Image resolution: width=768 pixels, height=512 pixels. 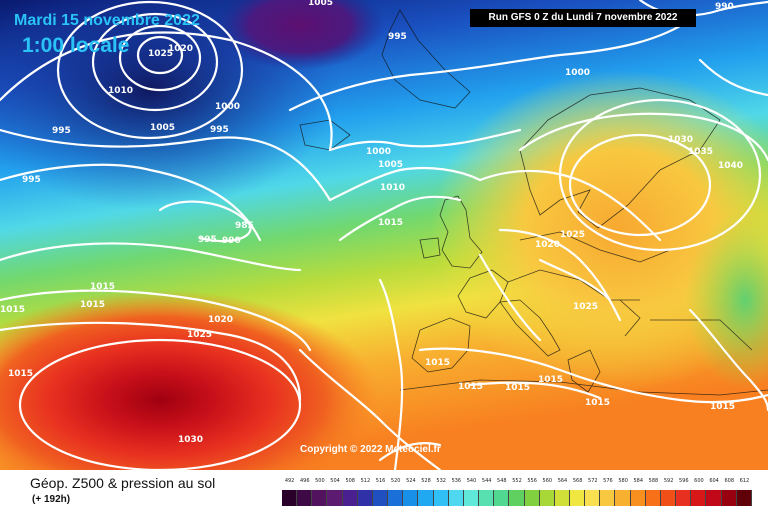 I want to click on color-scale-value: 524, so click(x=411, y=481).